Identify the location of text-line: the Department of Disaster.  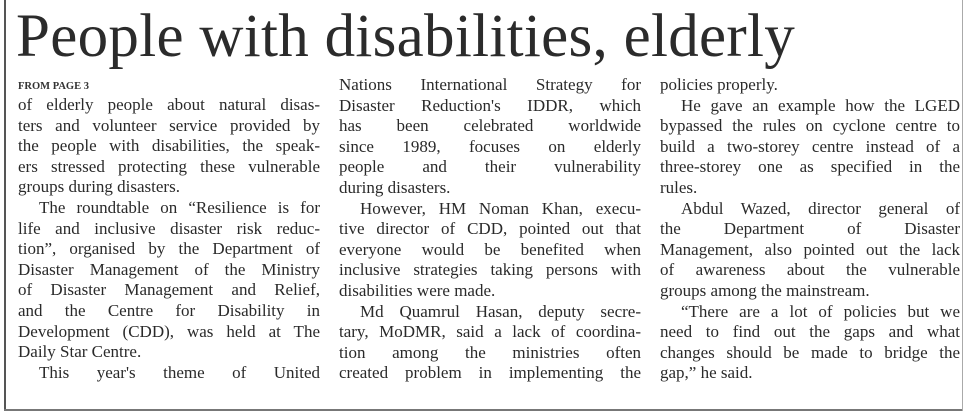
(810, 229).